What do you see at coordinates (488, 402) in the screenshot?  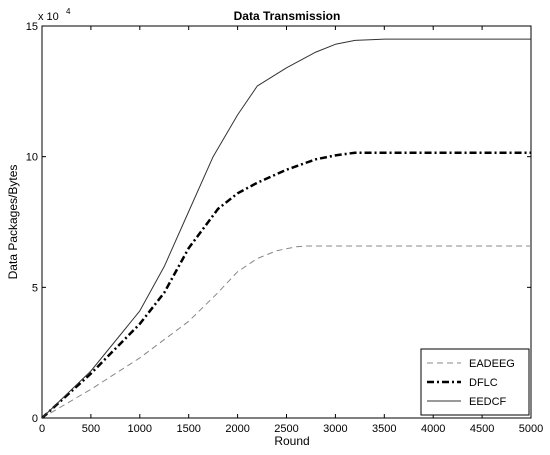 I see `legend-label-eedcf: EEDCF` at bounding box center [488, 402].